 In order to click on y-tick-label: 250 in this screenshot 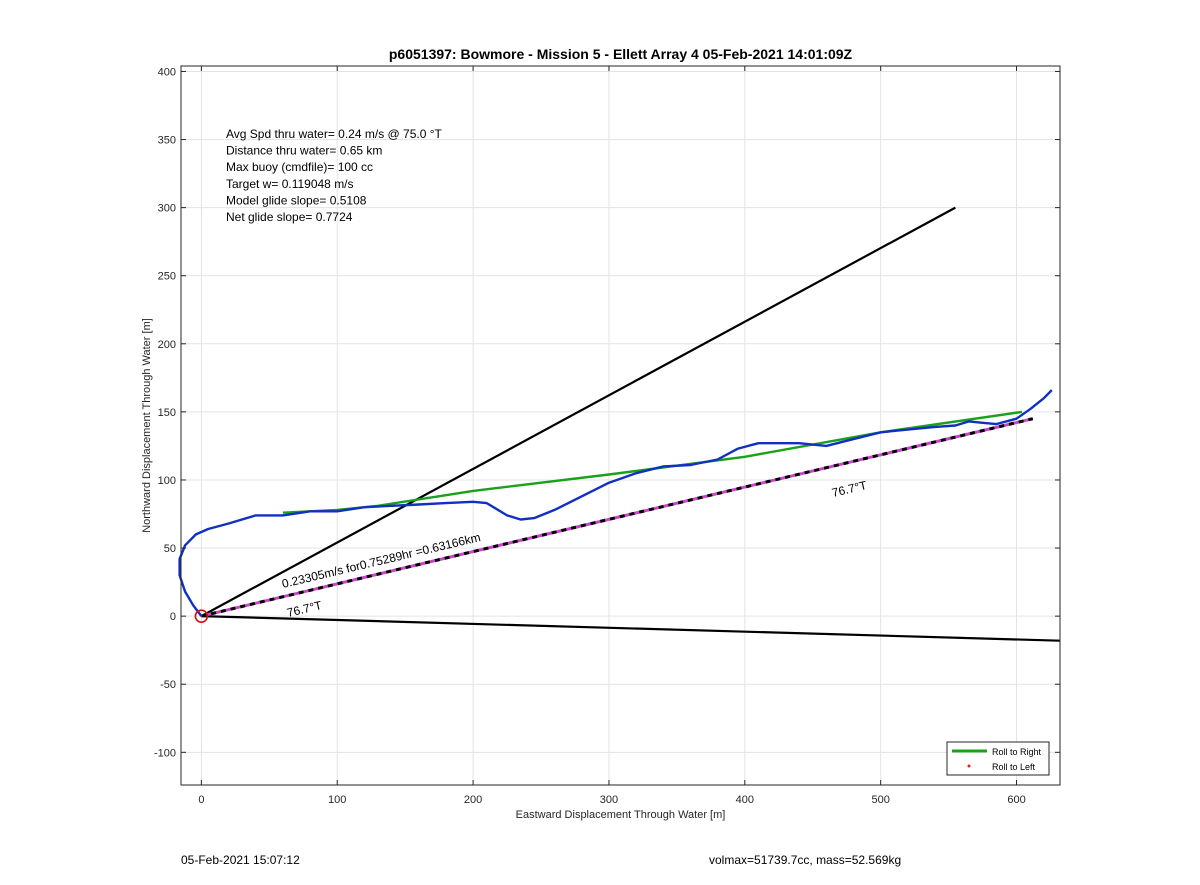, I will do `click(167, 277)`.